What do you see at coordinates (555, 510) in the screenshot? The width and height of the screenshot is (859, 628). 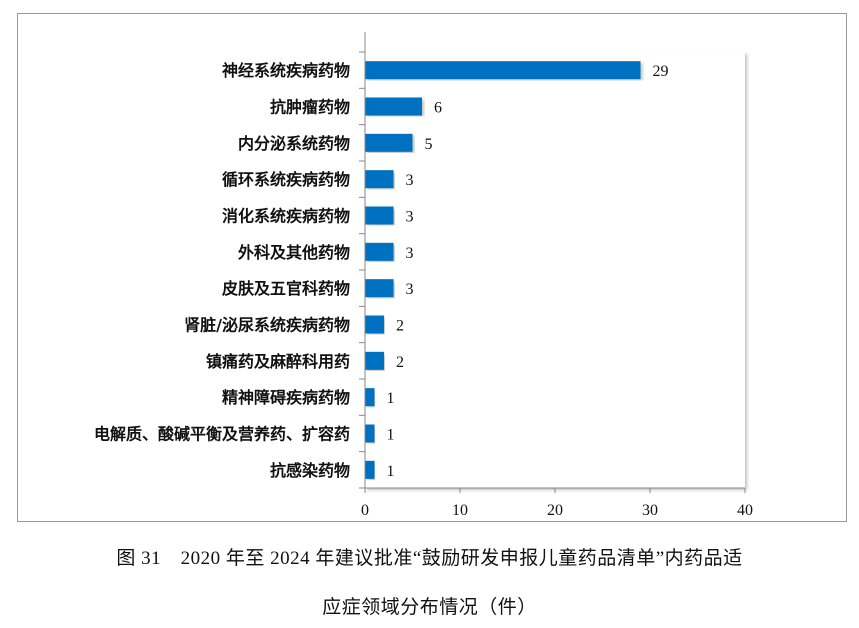 I see `x-tick-label: 20` at bounding box center [555, 510].